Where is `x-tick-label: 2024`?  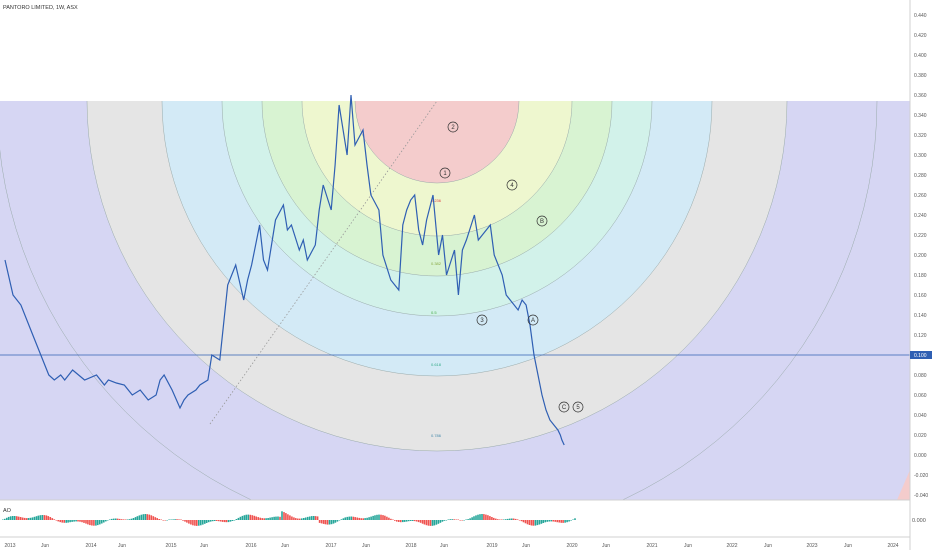
x-tick-label: 2024 is located at coordinates (892, 546).